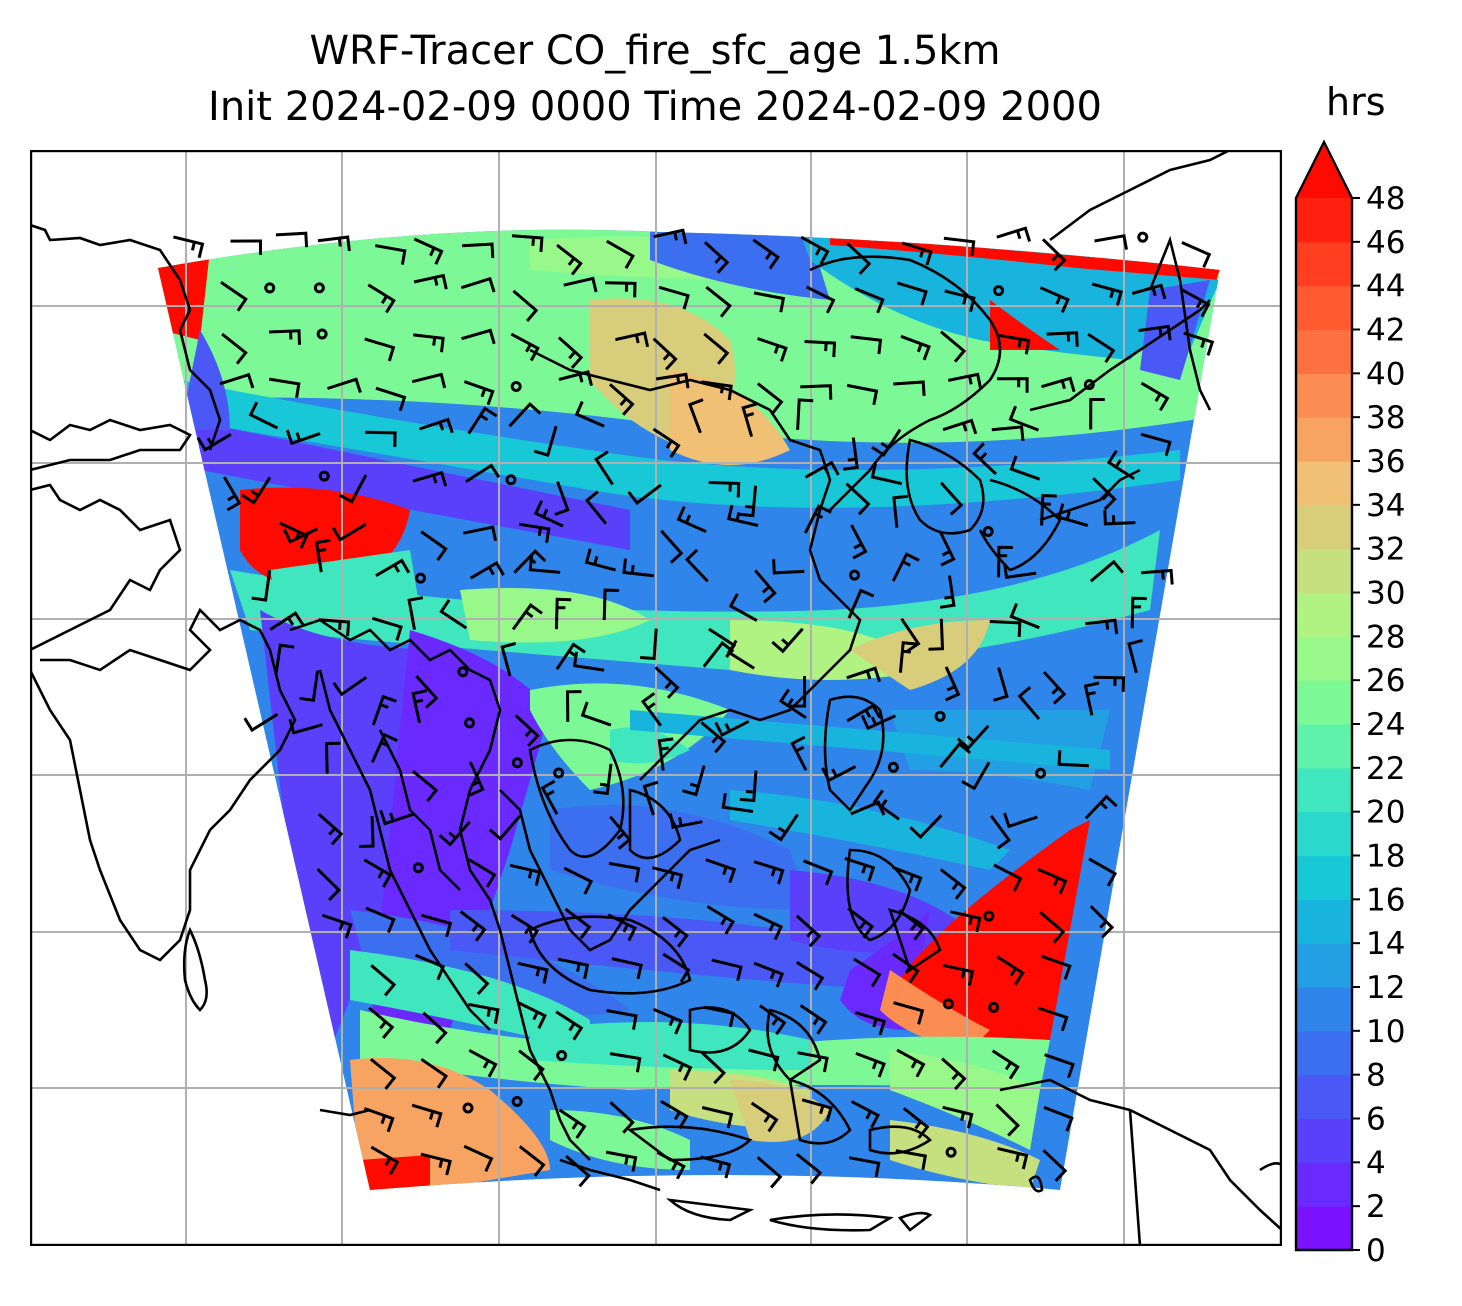 This screenshot has height=1306, width=1462. Describe the element at coordinates (1356, 102) in the screenshot. I see `colorbar-unit-label: hrs` at that location.